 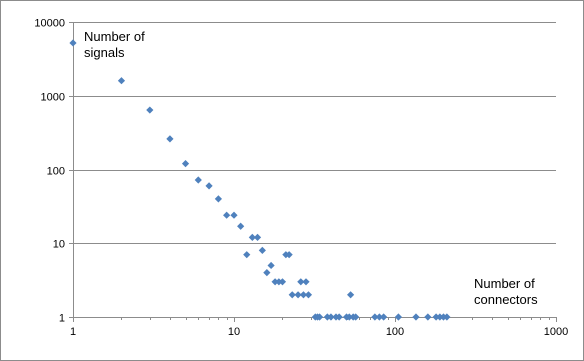 I want to click on y-annotation-line: Number of, so click(x=114, y=36).